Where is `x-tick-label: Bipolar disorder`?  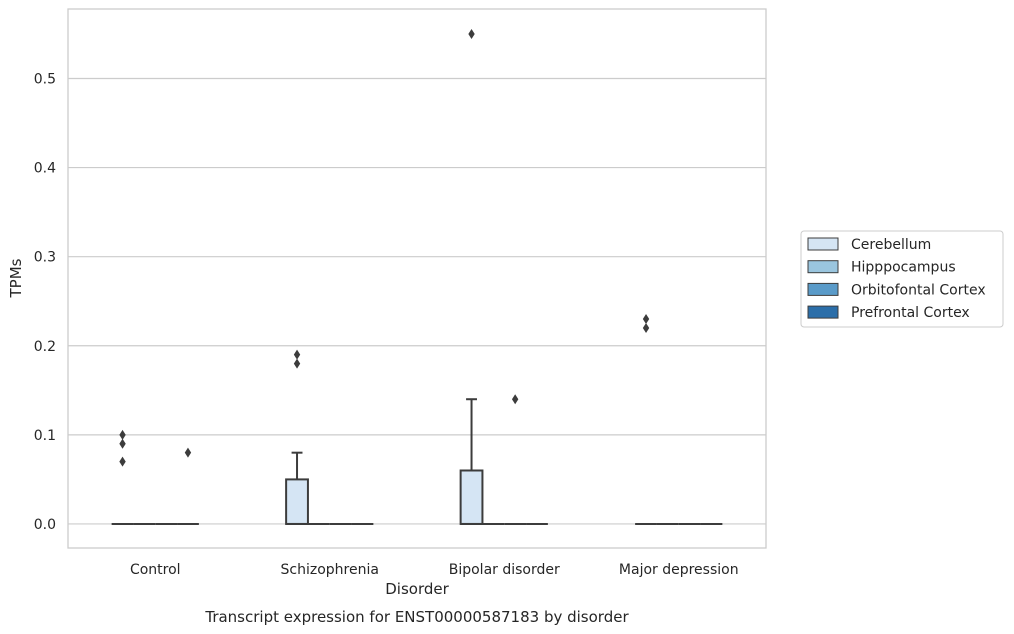 x-tick-label: Bipolar disorder is located at coordinates (504, 570).